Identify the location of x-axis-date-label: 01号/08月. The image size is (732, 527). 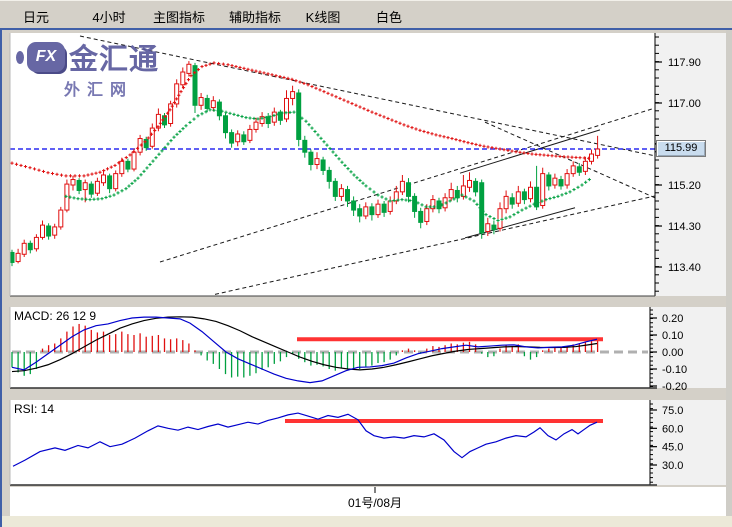
(375, 503).